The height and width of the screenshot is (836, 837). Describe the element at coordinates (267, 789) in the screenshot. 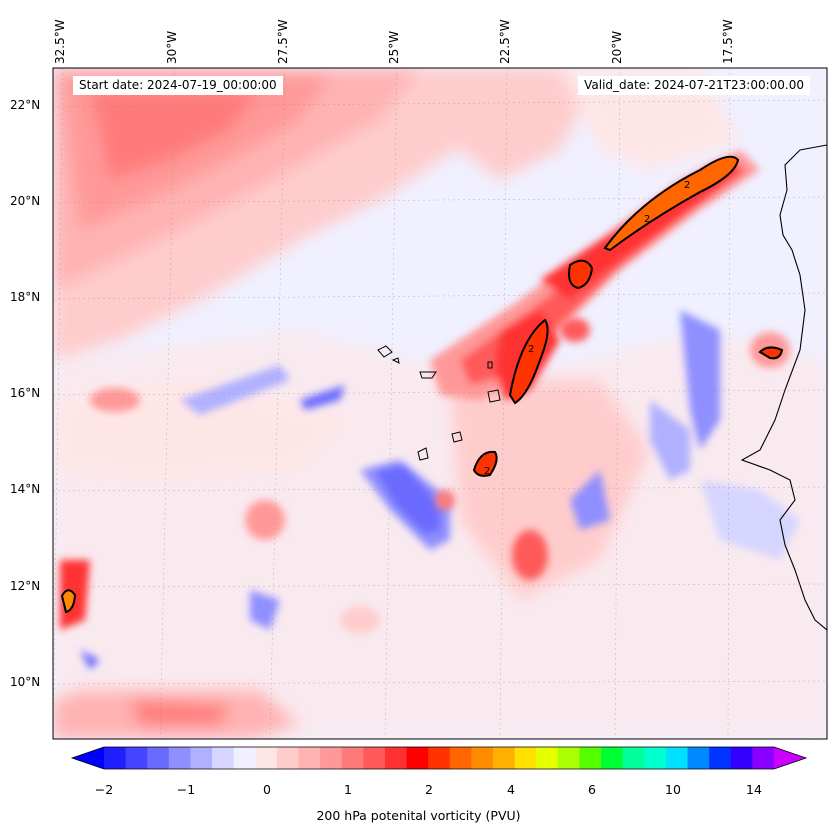

I see `colorbar-tick: 0` at that location.